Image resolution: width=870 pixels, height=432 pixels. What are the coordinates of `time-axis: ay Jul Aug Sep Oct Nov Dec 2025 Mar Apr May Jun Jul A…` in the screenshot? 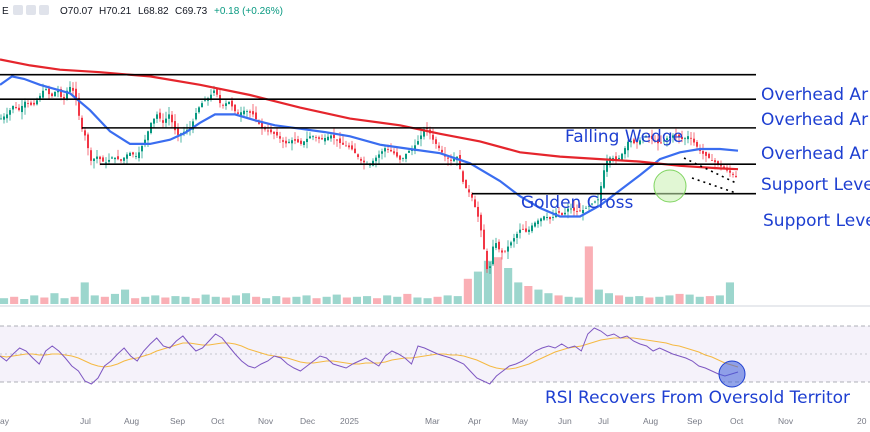 It's located at (433, 421).